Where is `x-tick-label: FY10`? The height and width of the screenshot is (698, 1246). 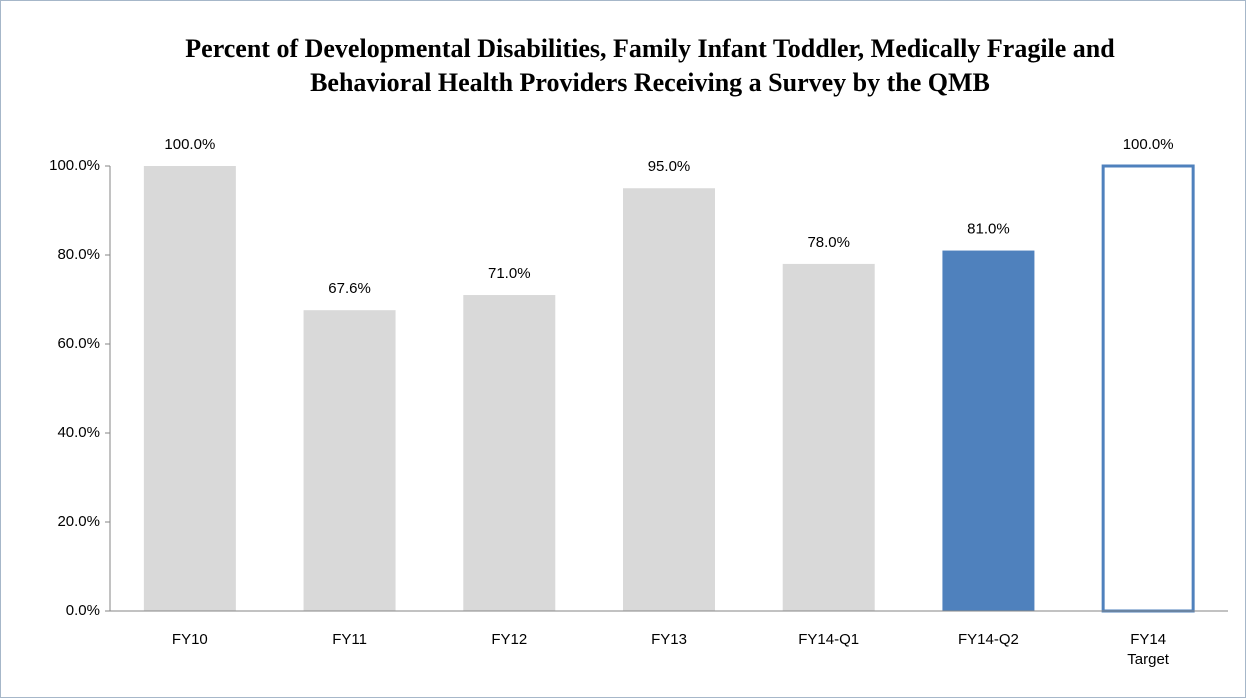 x-tick-label: FY10 is located at coordinates (189, 639).